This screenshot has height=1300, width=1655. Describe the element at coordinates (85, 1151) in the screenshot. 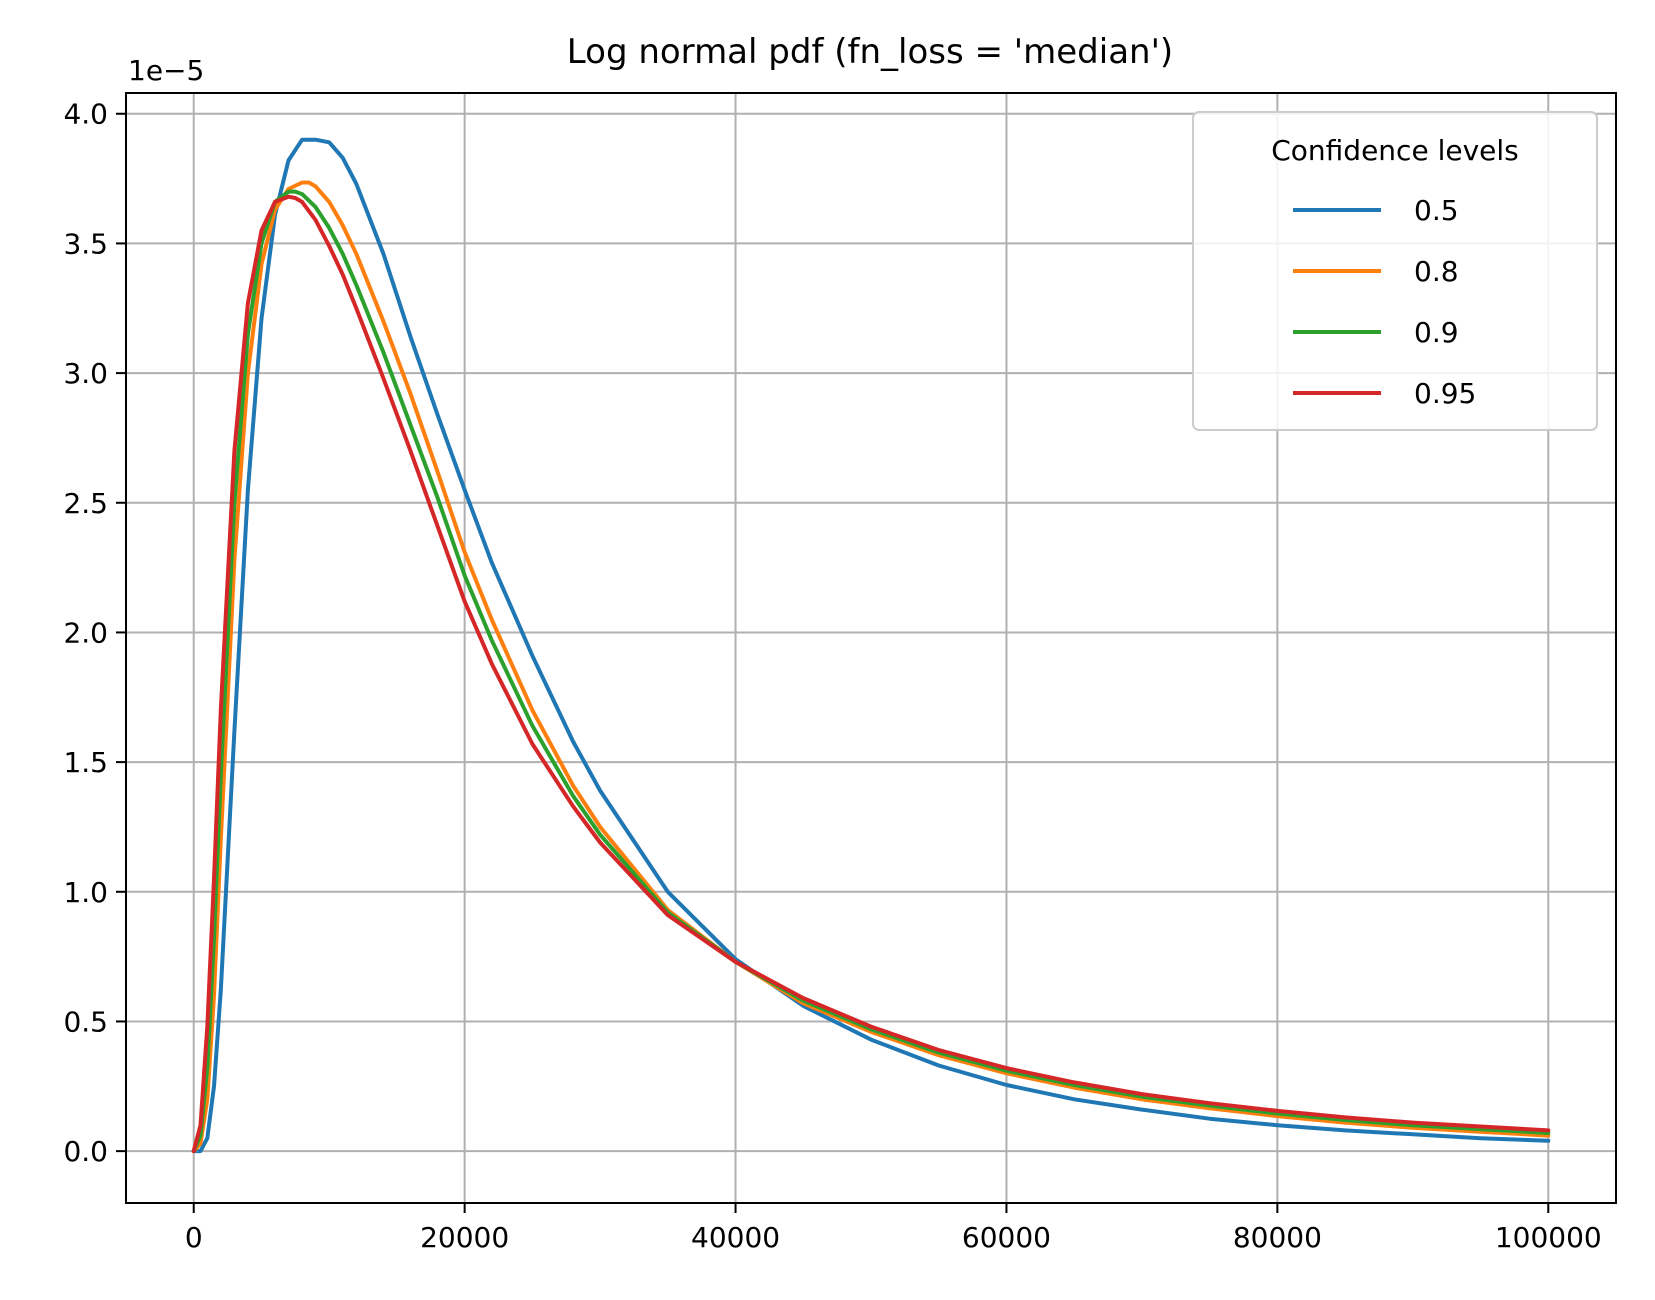

I see `y-tick-label: 0.0` at that location.